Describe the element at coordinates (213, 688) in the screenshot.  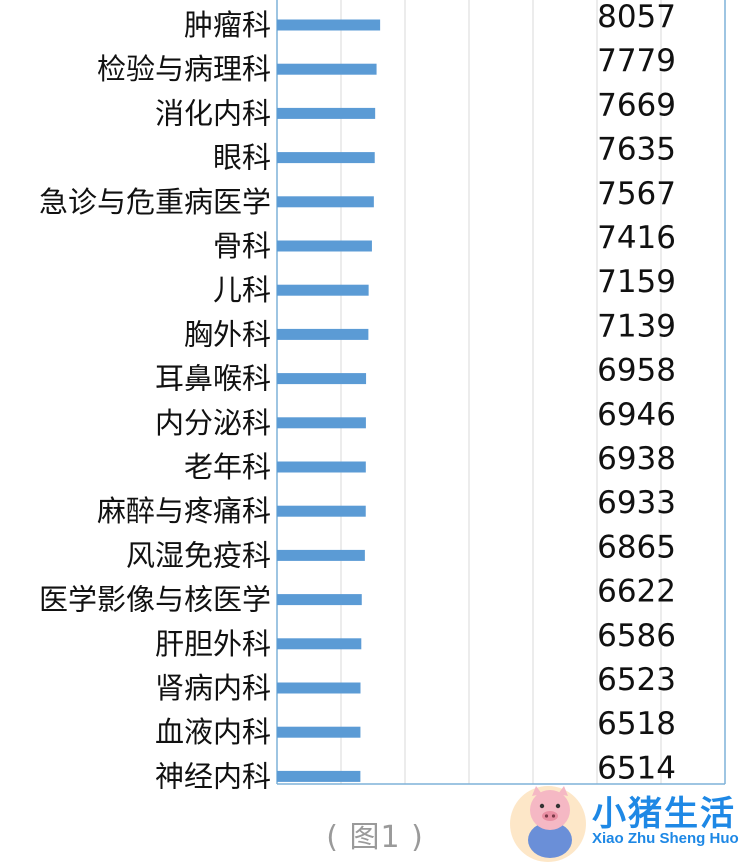
I see `category-label: 肾病内科` at that location.